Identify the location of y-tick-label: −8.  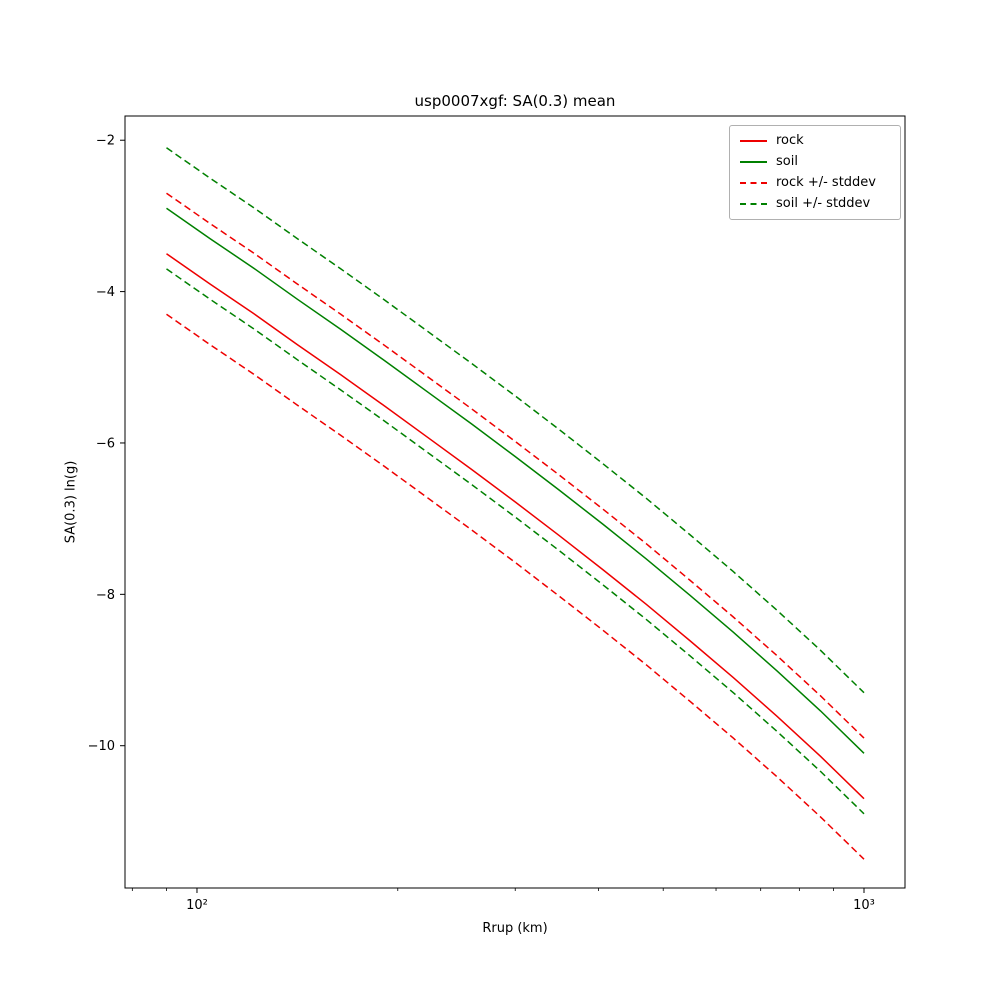
(105, 595).